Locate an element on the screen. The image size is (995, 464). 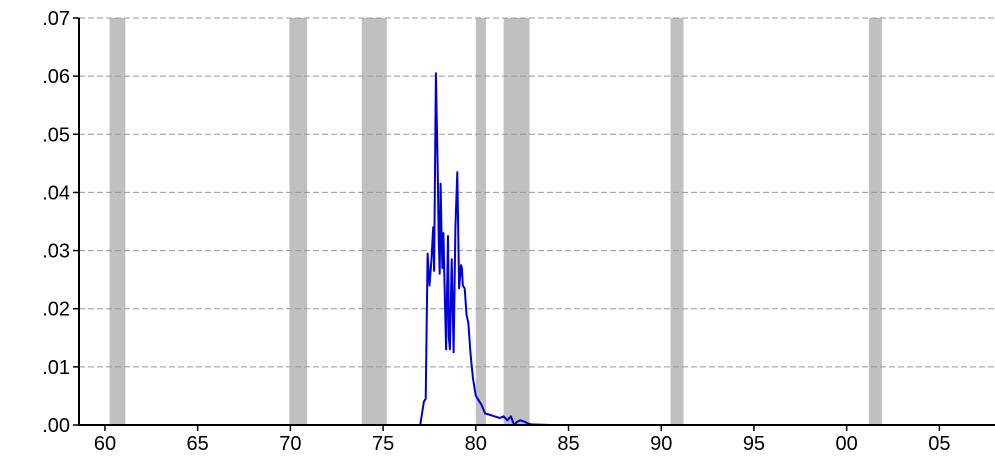
y-tick-label-7: .07 is located at coordinates (56, 19).